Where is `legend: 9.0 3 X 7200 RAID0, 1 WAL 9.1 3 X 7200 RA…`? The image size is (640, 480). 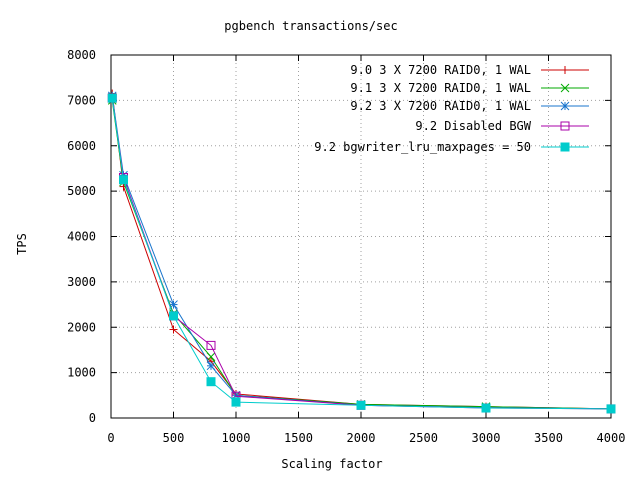 legend: 9.0 3 X 7200 RAID0, 1 WAL 9.1 3 X 7200 RA… is located at coordinates (451, 108).